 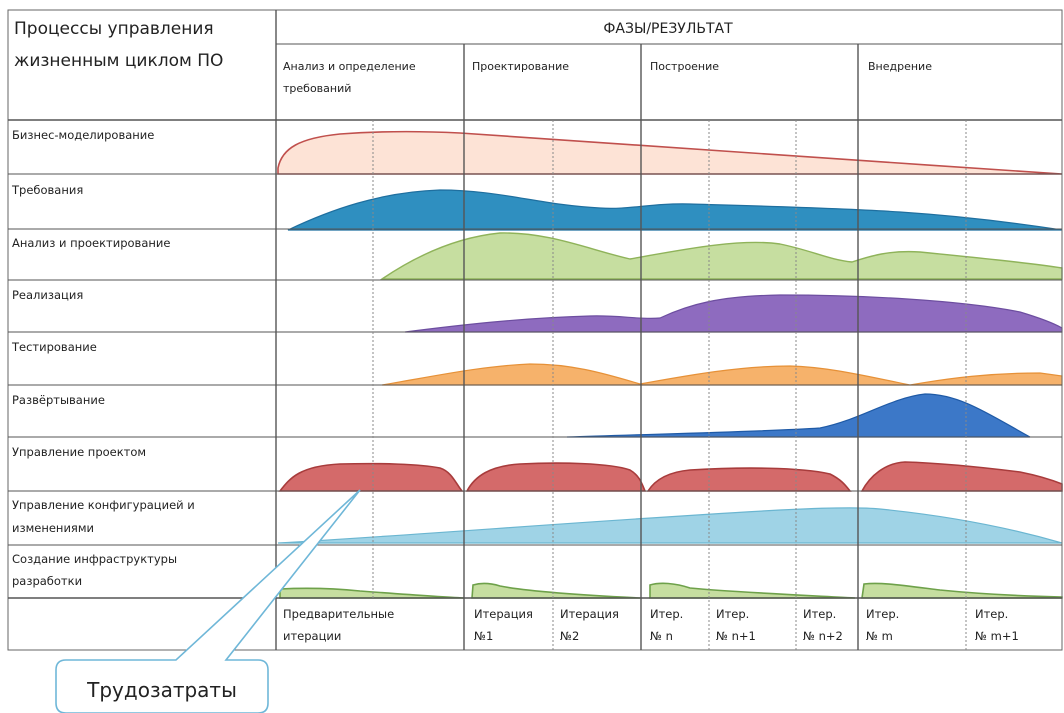 I want to click on iteration-label-2-line1: Итерация, so click(x=589, y=614).